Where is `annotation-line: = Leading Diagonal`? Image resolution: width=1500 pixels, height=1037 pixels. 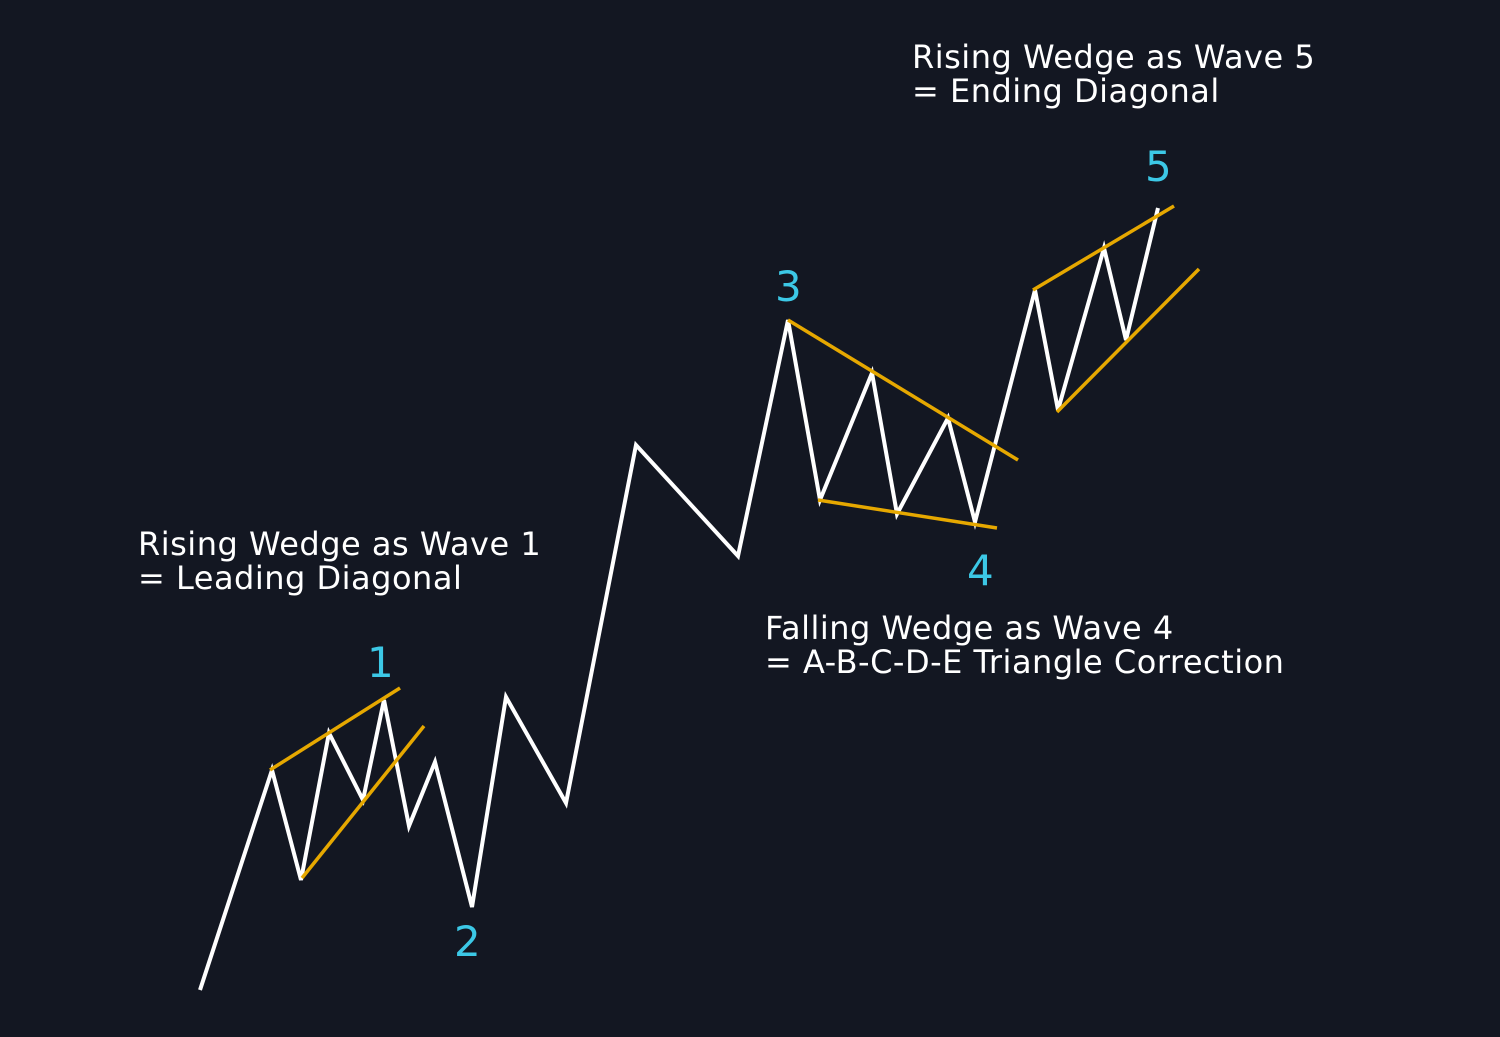
annotation-line: = Leading Diagonal is located at coordinates (300, 578).